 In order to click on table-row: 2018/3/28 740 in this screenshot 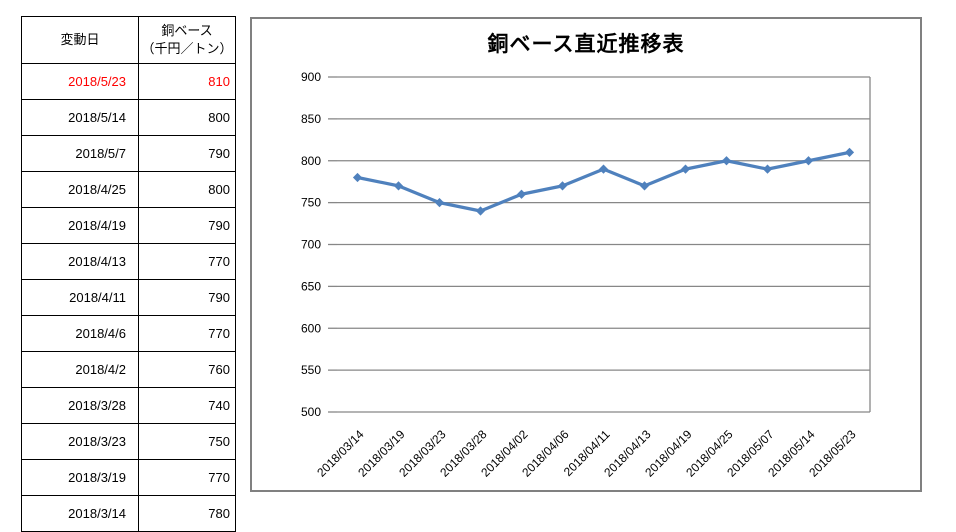, I will do `click(128, 405)`.